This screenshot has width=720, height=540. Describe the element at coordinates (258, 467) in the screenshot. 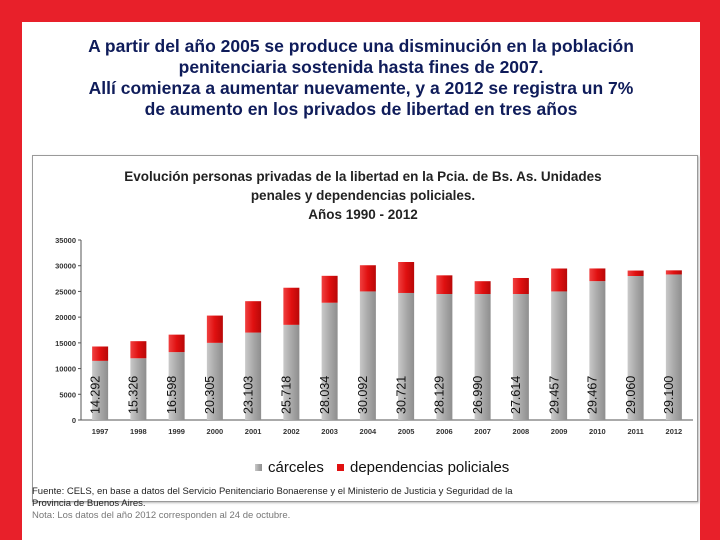

I see `legend-swatch-carceles` at that location.